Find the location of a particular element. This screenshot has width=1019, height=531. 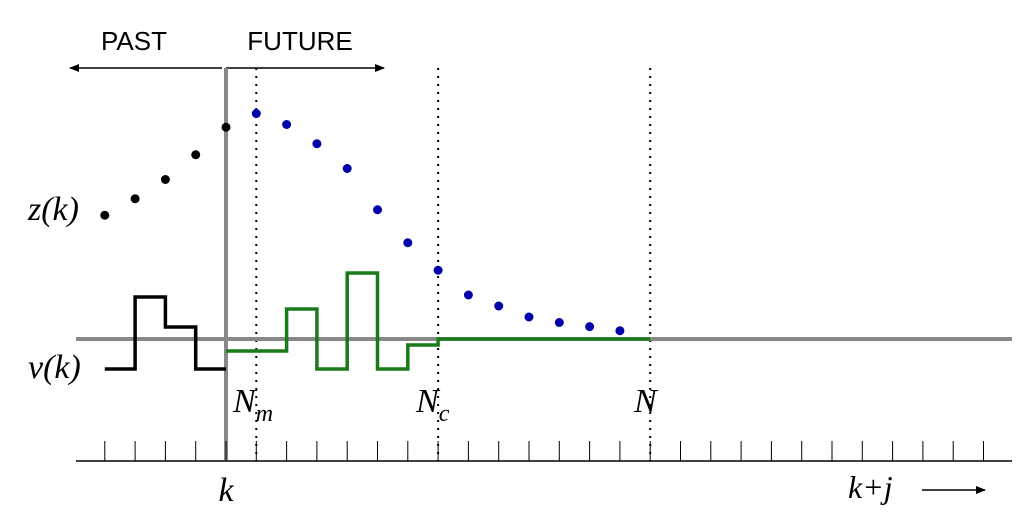

past-label: PAST is located at coordinates (134, 41).